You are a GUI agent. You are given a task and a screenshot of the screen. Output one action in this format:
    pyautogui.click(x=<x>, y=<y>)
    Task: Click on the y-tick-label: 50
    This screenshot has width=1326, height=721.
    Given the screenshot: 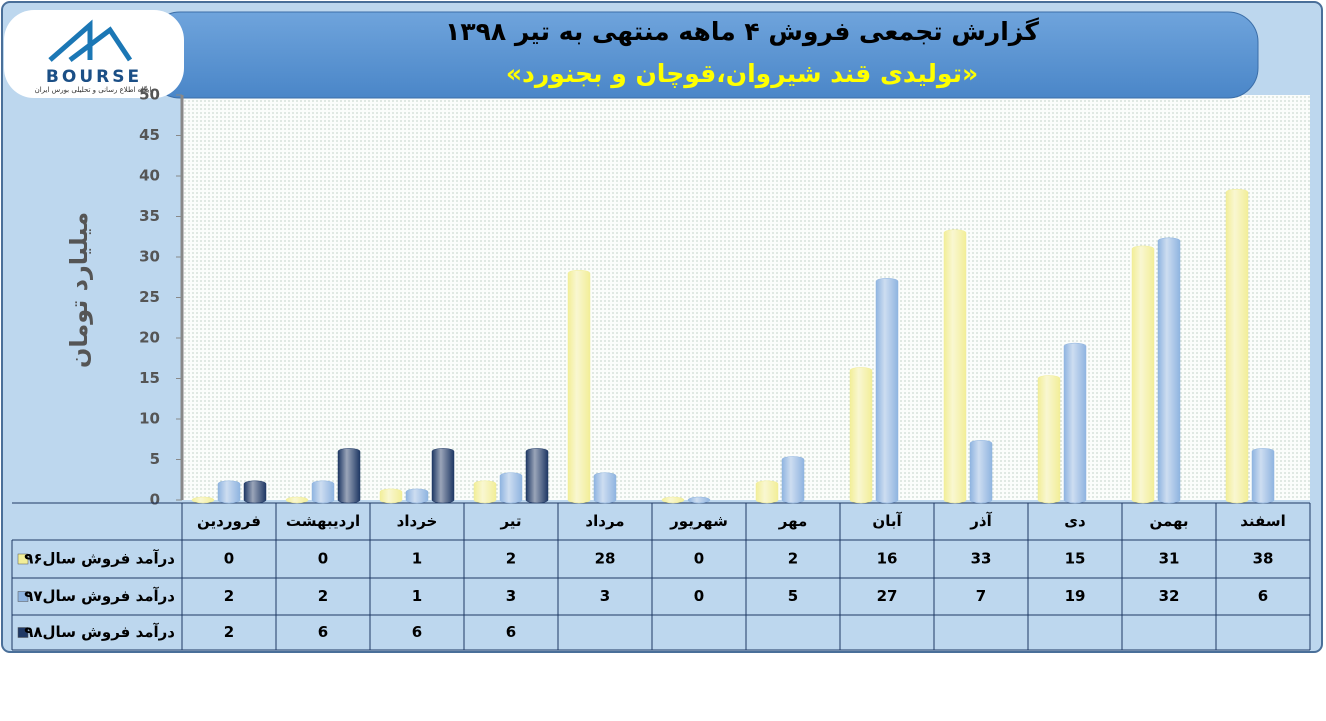 What is the action you would take?
    pyautogui.click(x=149, y=95)
    